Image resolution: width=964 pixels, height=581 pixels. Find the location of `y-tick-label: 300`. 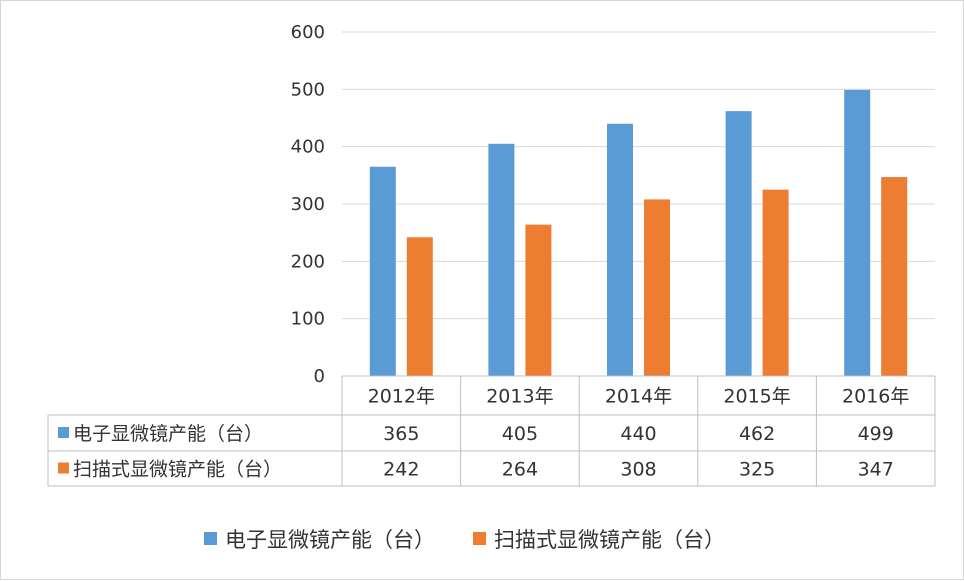

y-tick-label: 300 is located at coordinates (308, 204).